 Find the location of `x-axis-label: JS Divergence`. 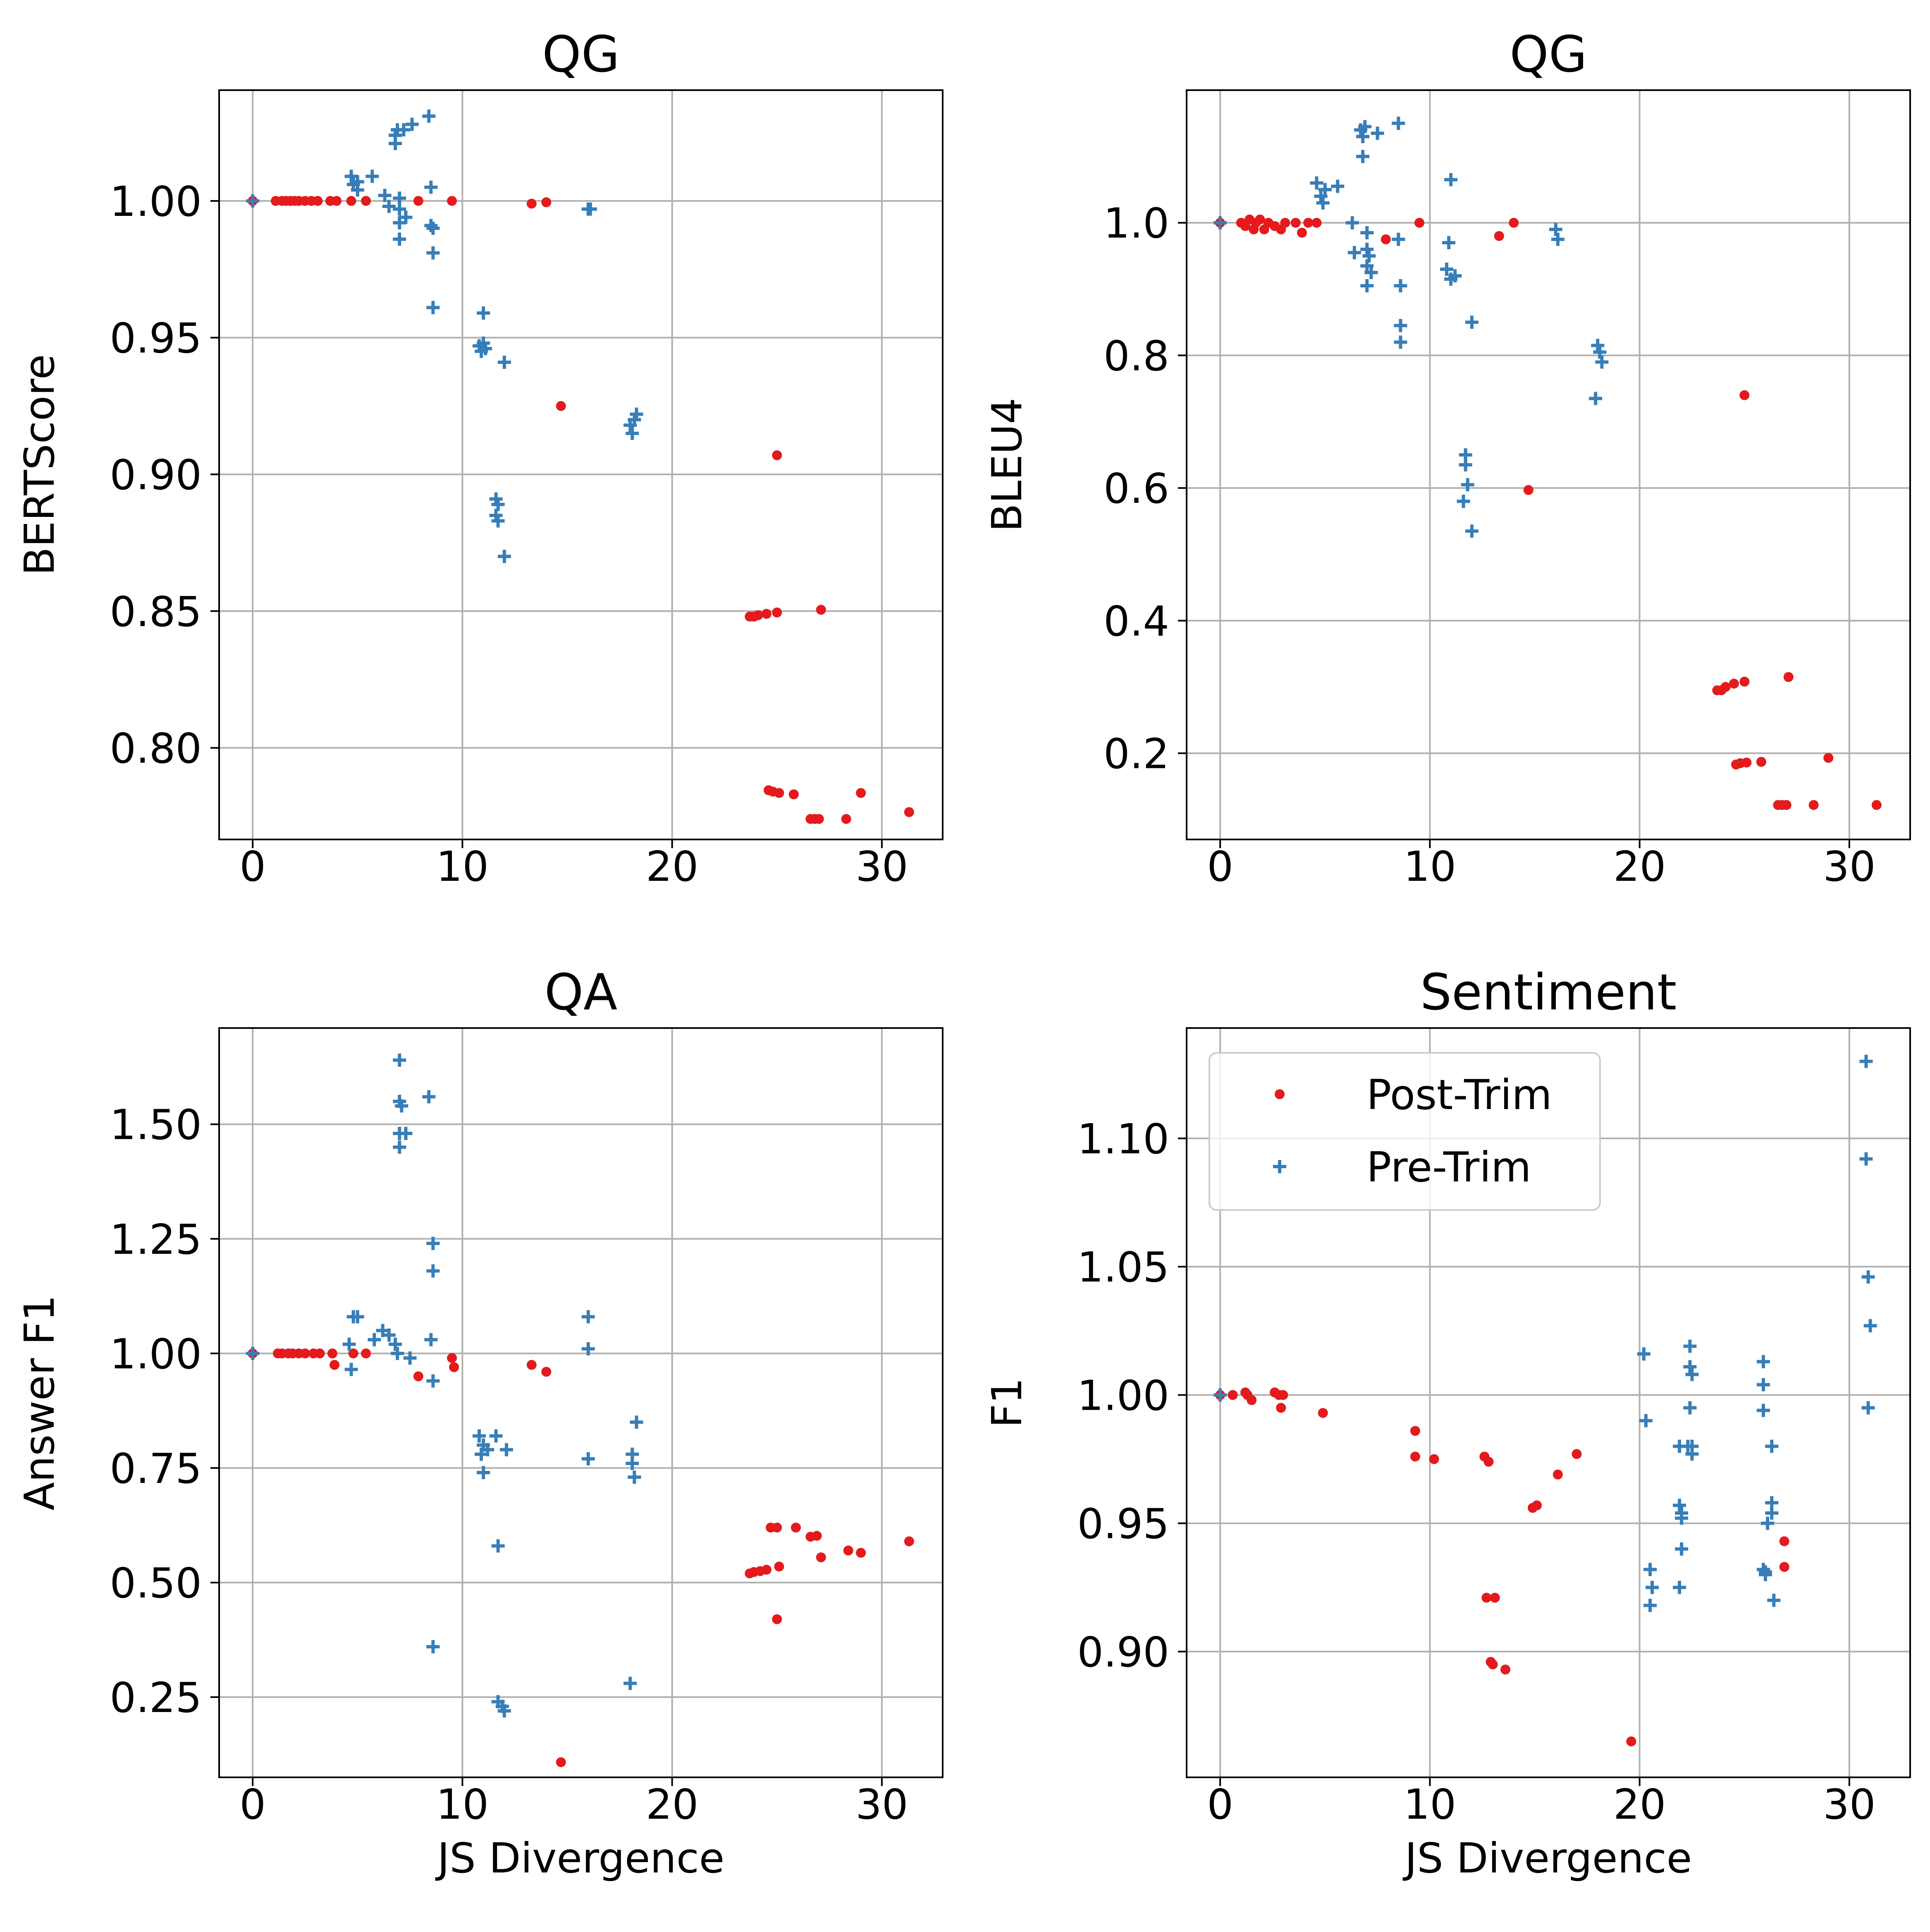

x-axis-label: JS Divergence is located at coordinates (579, 1858).